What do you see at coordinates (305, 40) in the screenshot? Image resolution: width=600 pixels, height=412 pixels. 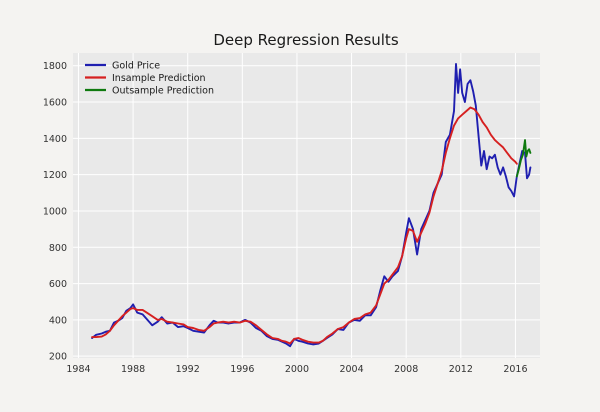 I see `chart-title: Deep Regression Results` at bounding box center [305, 40].